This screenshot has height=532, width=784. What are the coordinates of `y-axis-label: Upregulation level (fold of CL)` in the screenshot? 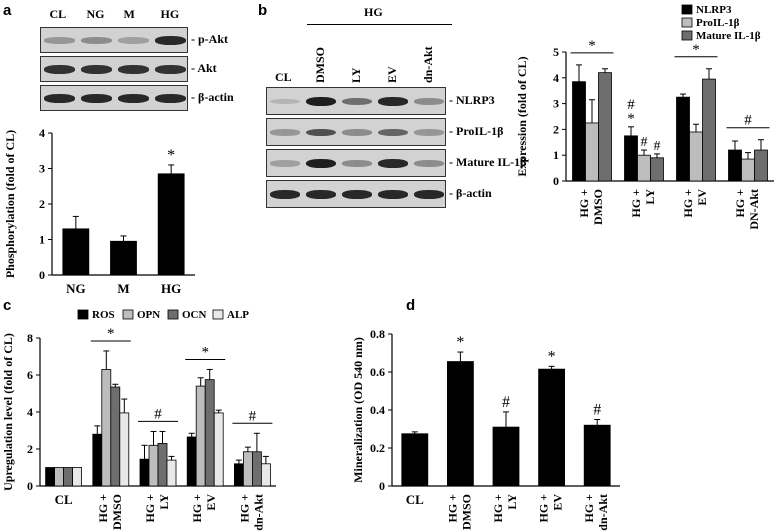 It's located at (8, 412).